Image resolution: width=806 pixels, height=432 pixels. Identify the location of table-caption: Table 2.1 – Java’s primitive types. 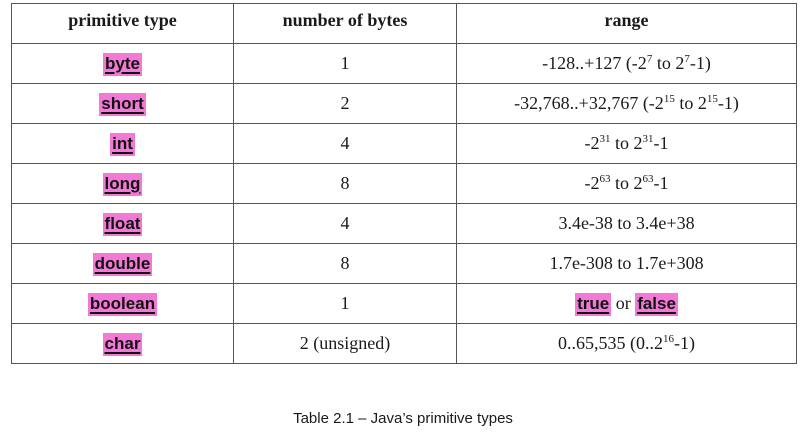
(403, 418).